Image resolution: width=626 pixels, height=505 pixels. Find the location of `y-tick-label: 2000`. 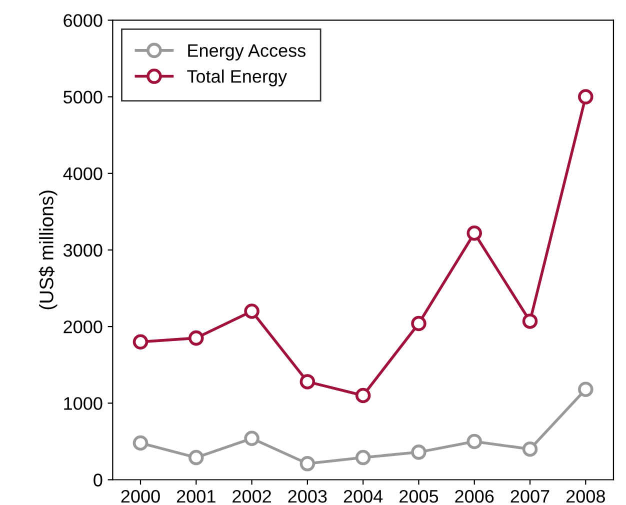

y-tick-label: 2000 is located at coordinates (83, 327).